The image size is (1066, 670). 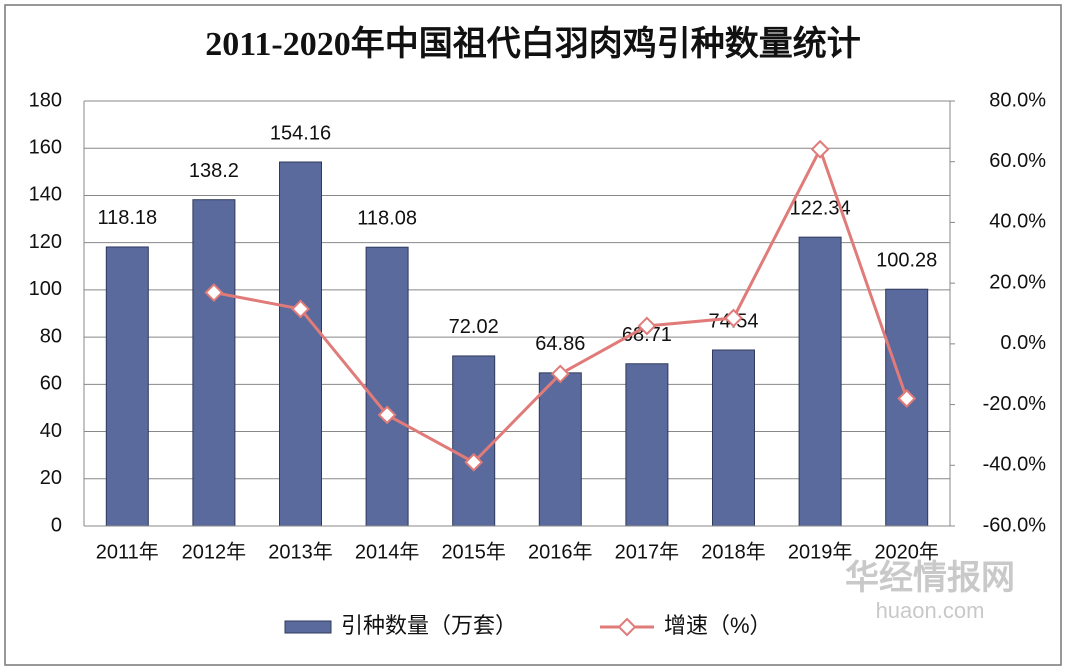 I want to click on y-tick-label: 40, so click(x=51, y=431).